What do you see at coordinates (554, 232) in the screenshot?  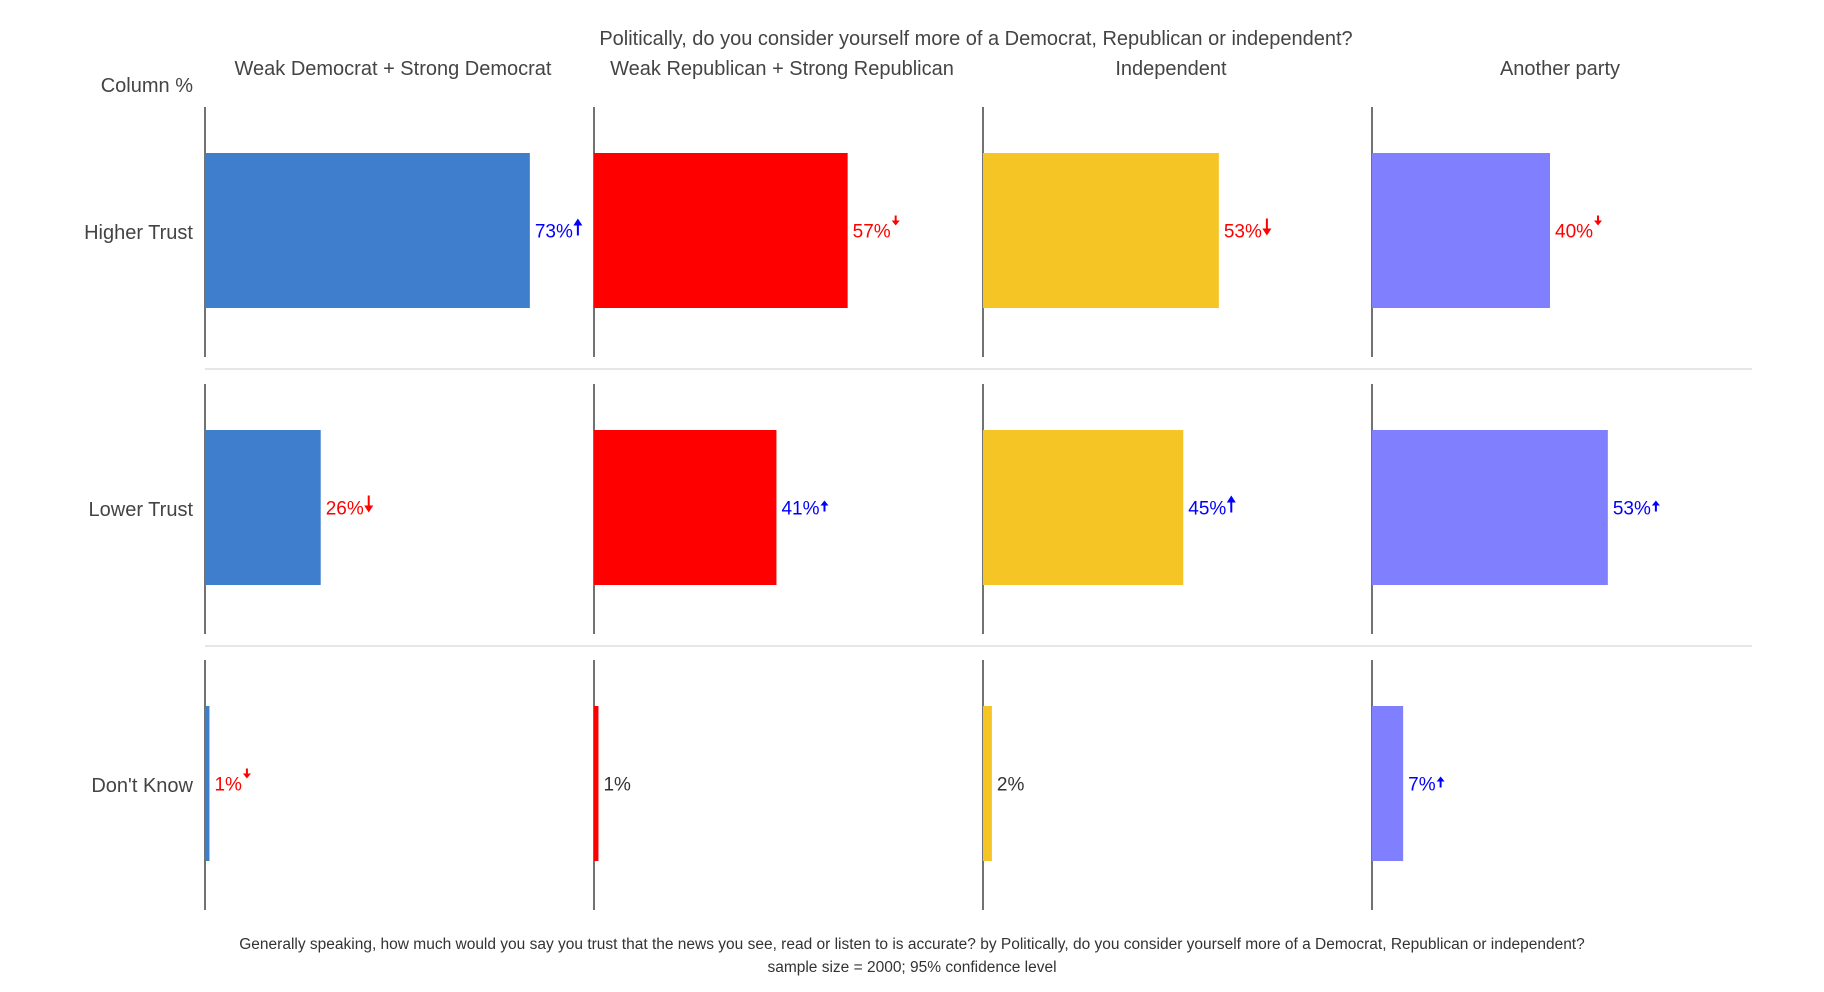 I see `value-label: 73%` at bounding box center [554, 232].